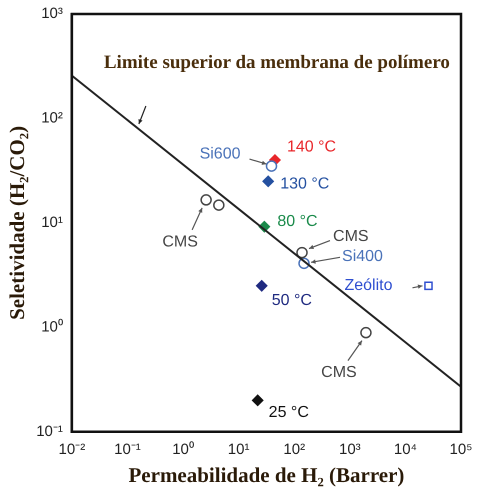 The width and height of the screenshot is (477, 495). Describe the element at coordinates (405, 449) in the screenshot. I see `x-tick-label: 10⁴` at that location.